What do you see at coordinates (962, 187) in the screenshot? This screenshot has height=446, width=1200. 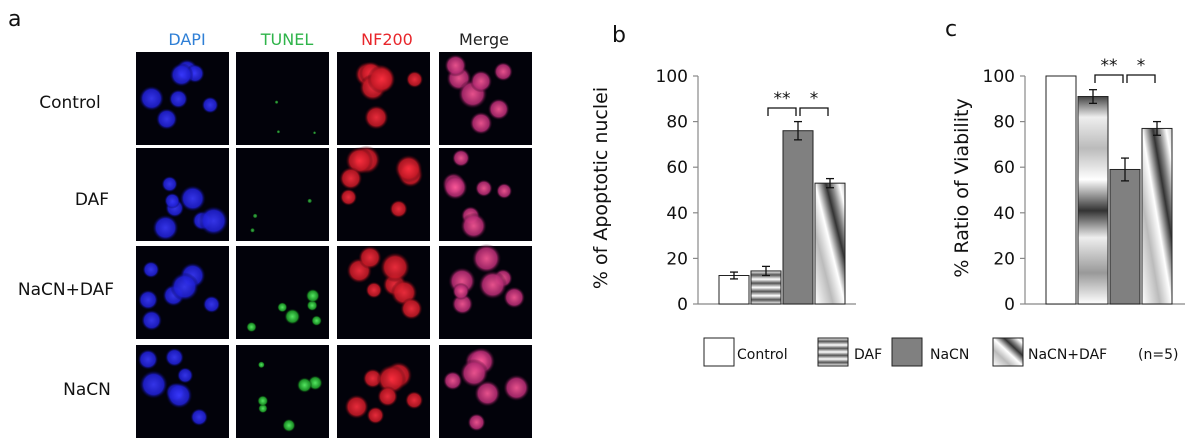 I see `chart-c-ylabel: % Ratio of Viability` at bounding box center [962, 187].